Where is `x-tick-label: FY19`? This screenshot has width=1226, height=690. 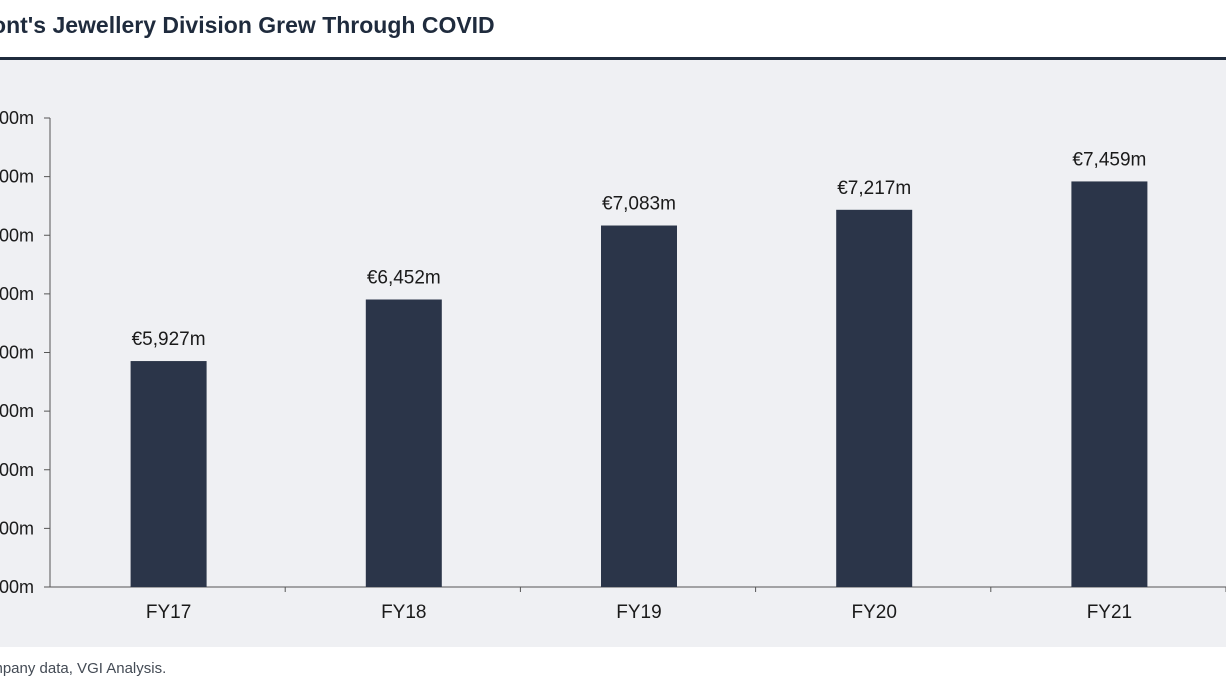 x-tick-label: FY19 is located at coordinates (638, 612).